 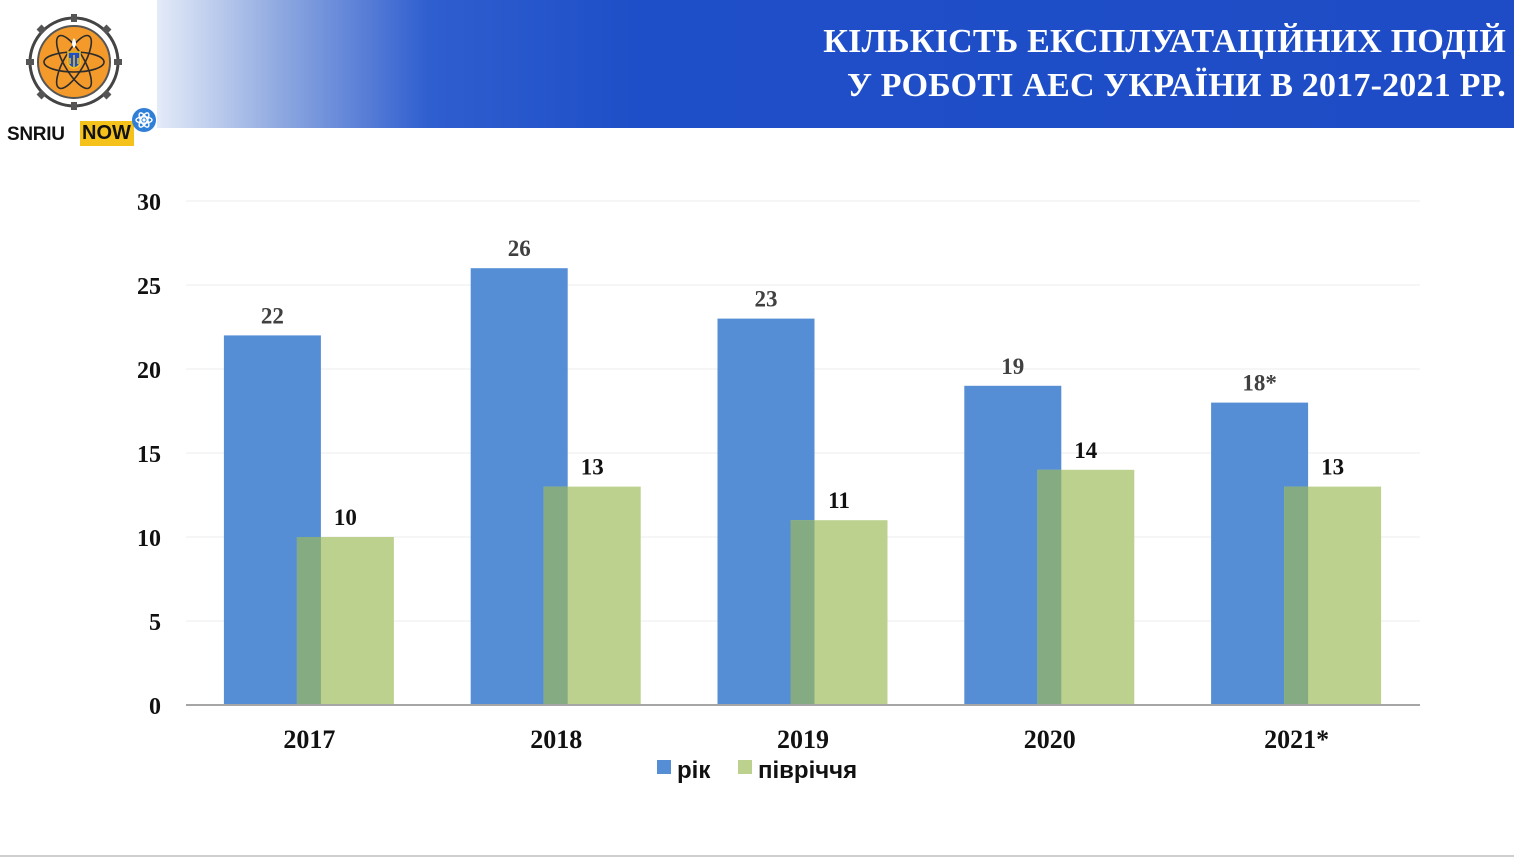 I want to click on data-label-rik: 23, so click(x=766, y=299).